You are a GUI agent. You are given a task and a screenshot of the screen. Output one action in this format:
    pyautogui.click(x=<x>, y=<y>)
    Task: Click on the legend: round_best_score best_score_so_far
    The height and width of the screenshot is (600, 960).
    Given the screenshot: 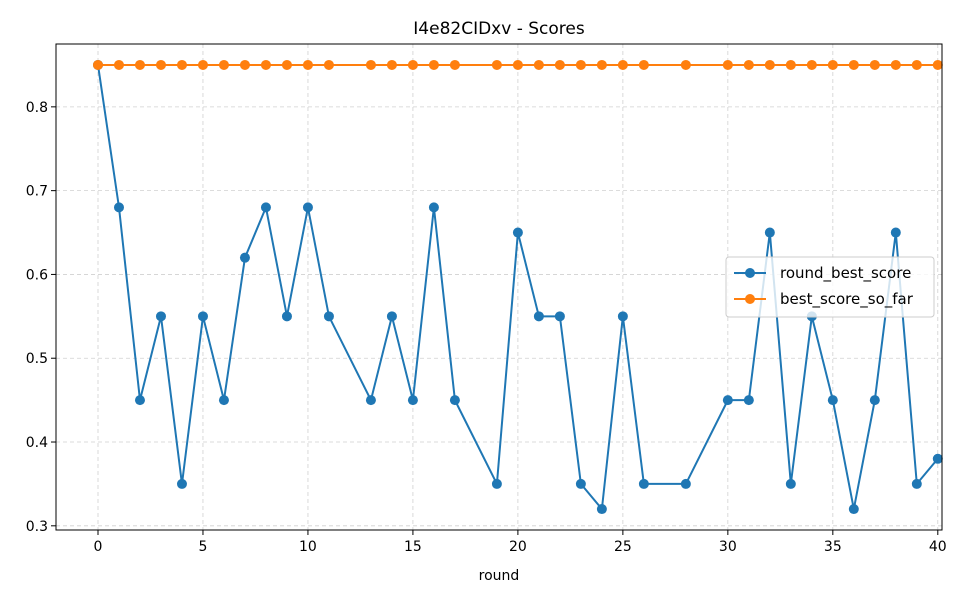 What is the action you would take?
    pyautogui.click(x=830, y=287)
    